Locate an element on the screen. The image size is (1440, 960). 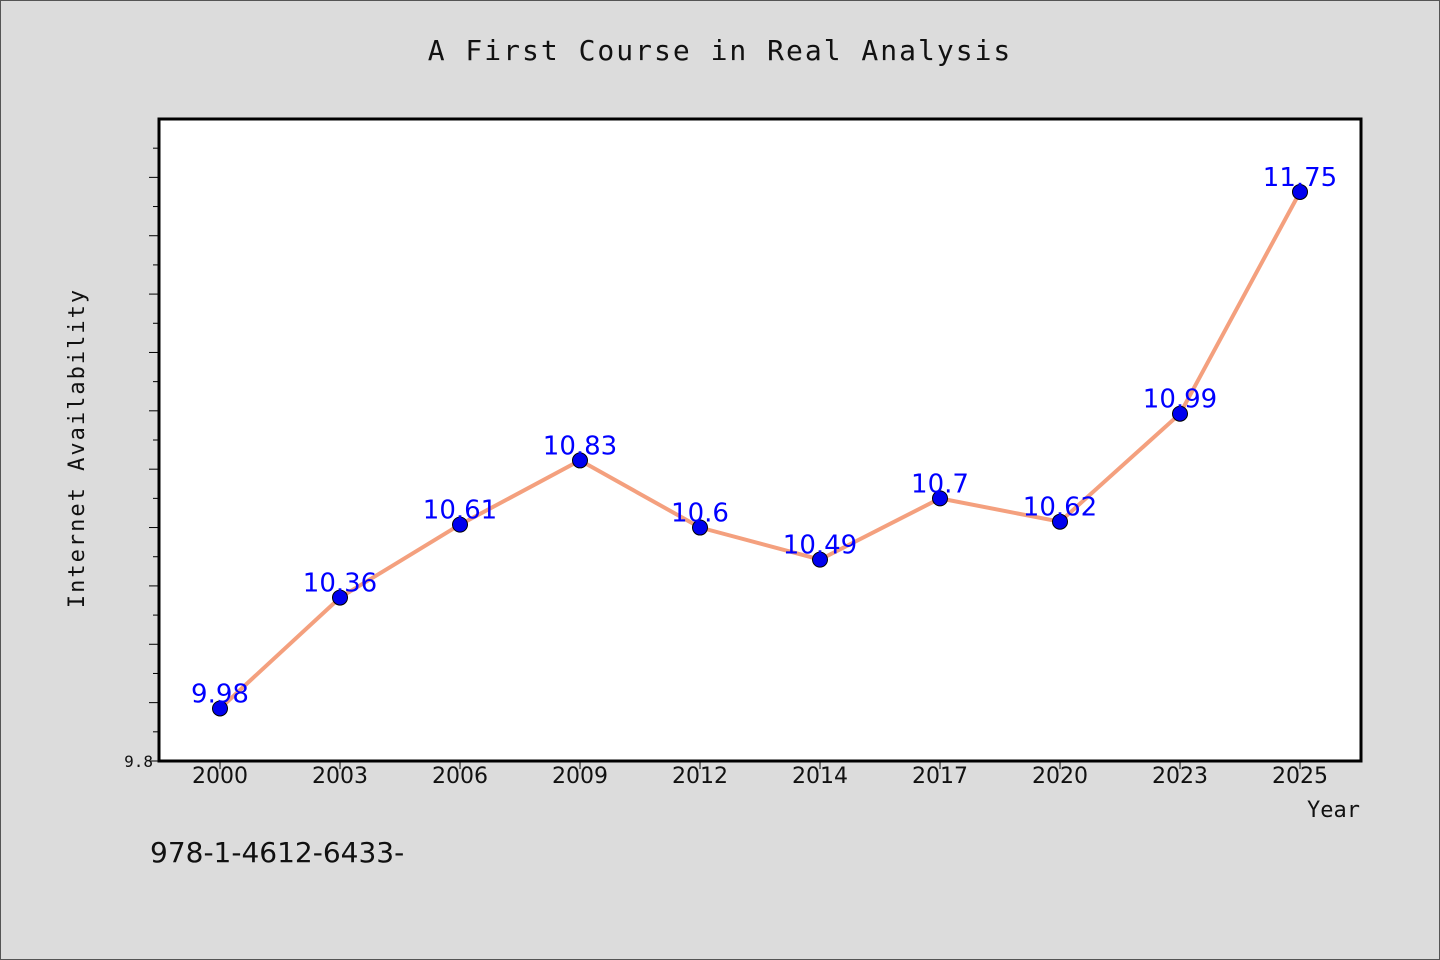
x-tick-label: 2020 is located at coordinates (1060, 776).